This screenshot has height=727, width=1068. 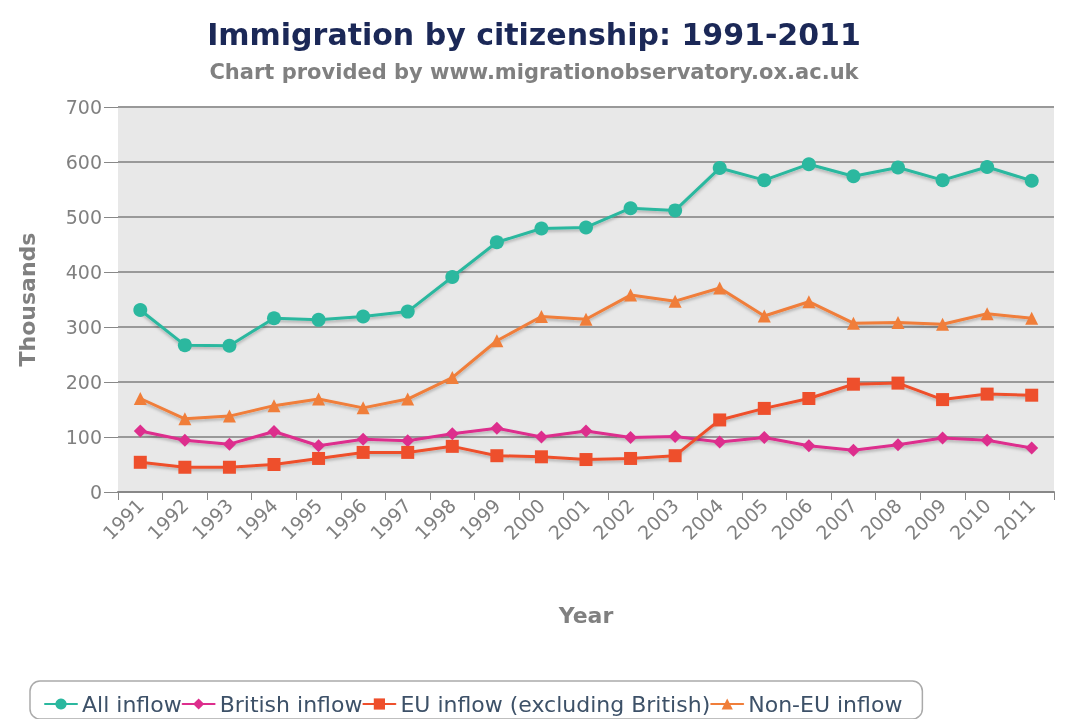 I want to click on y-axis-title: Thousands, so click(x=27, y=299).